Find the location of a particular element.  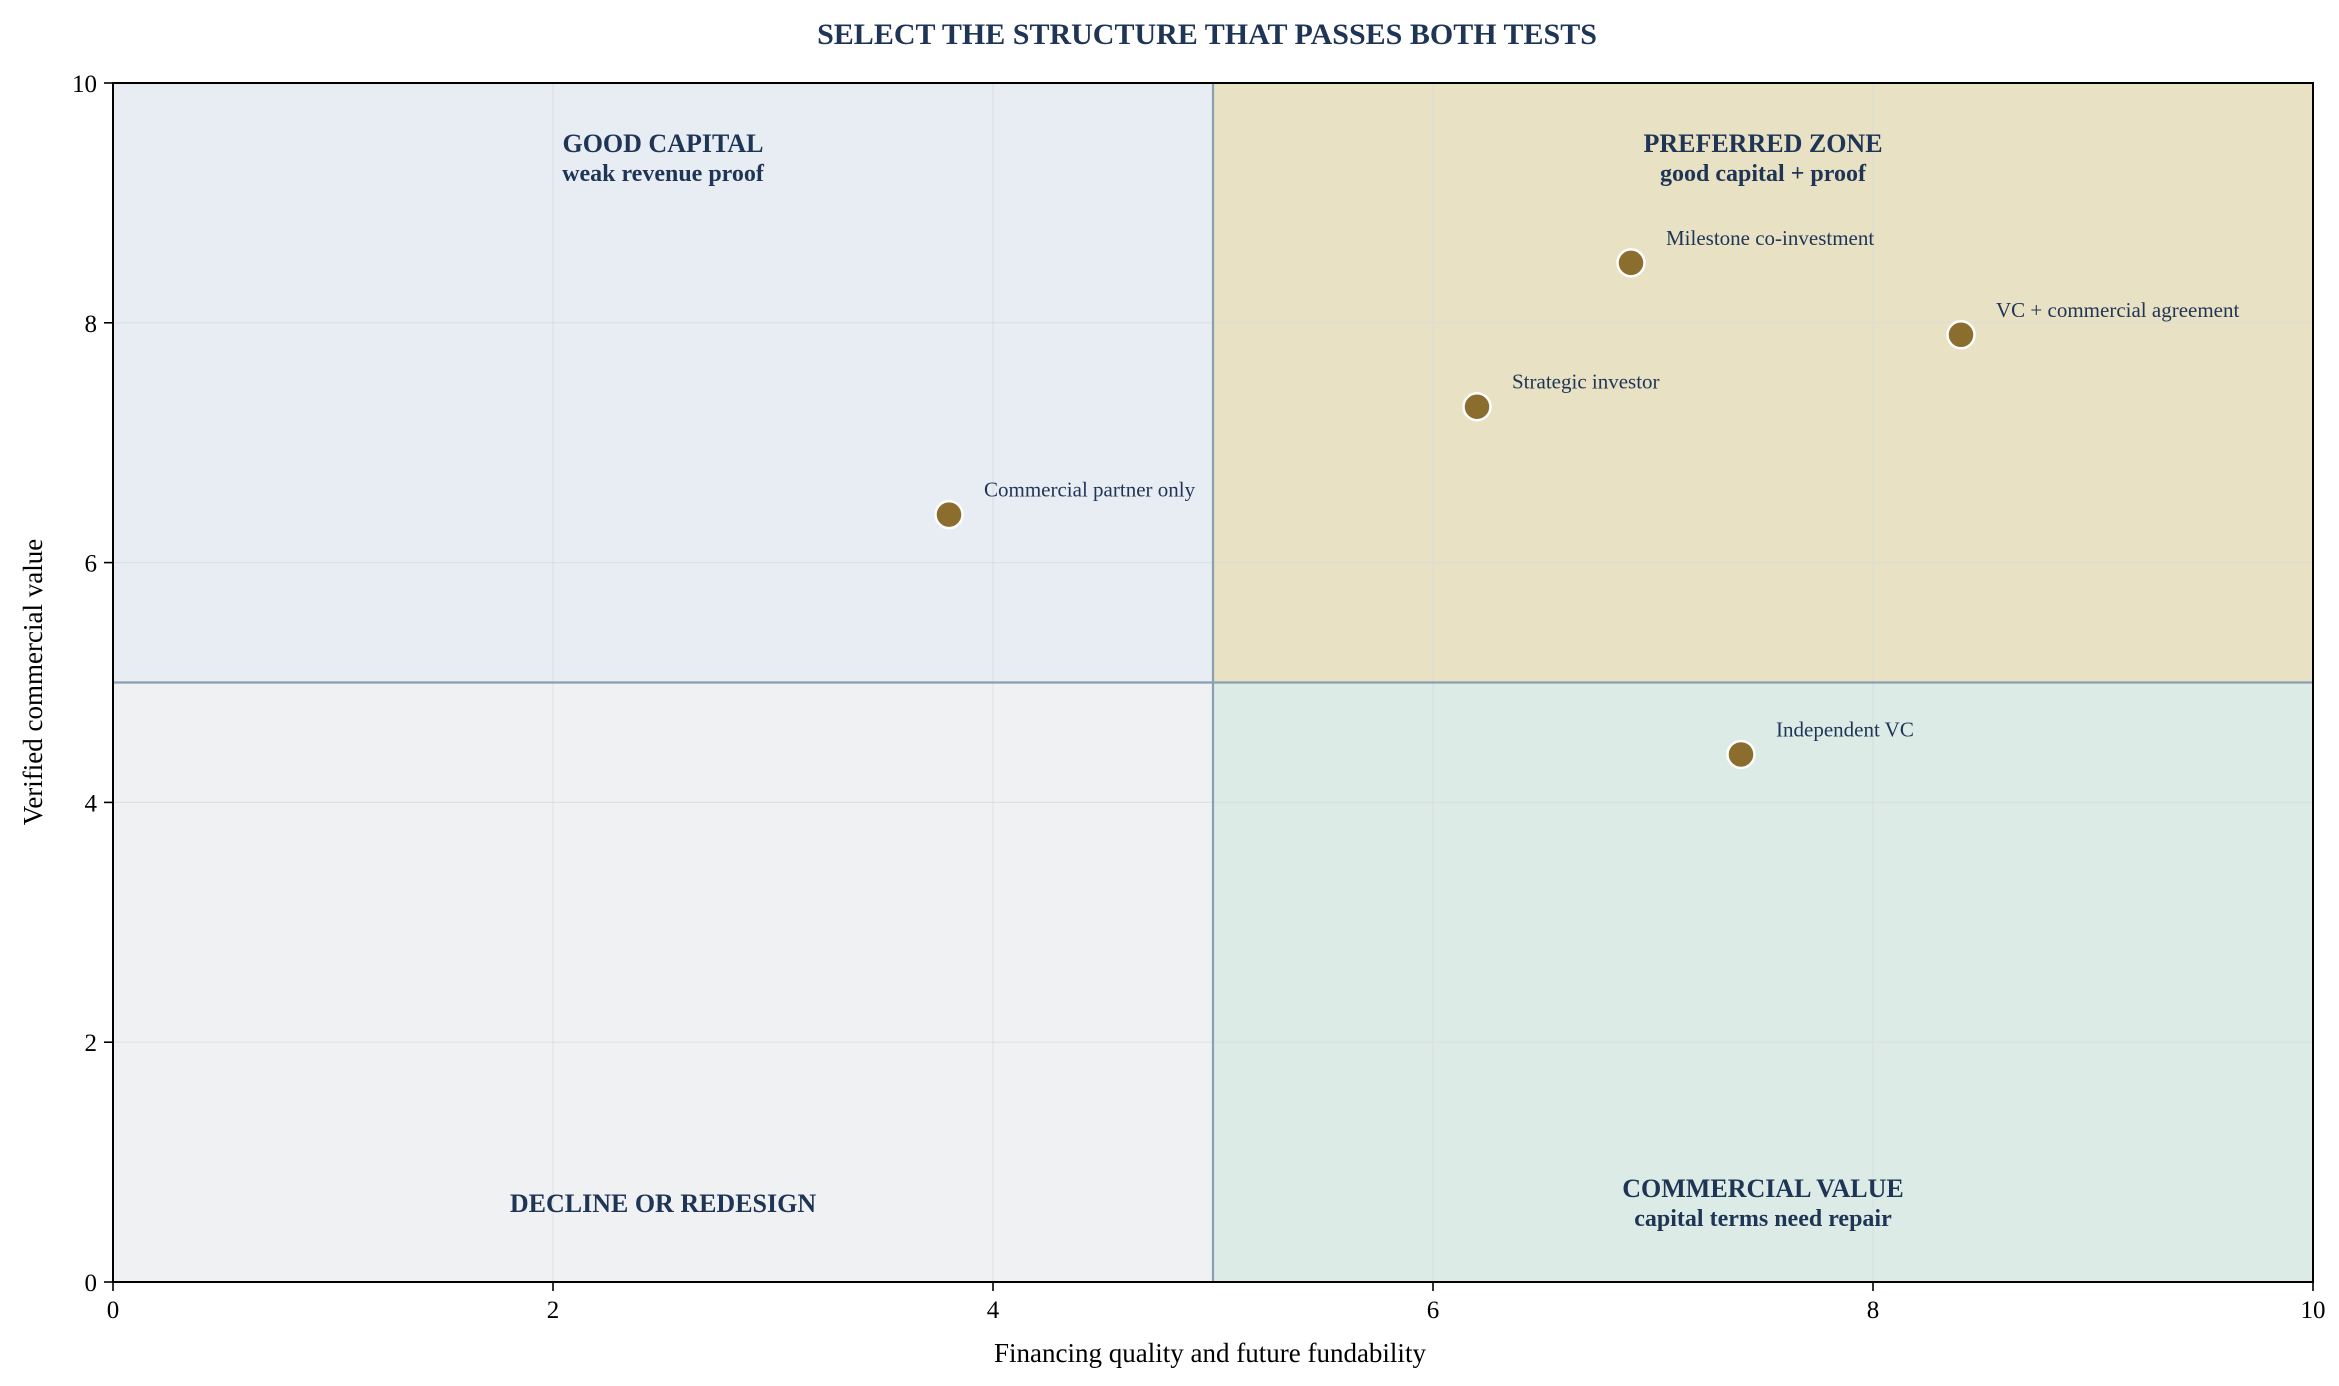

x-tick-label: 6 is located at coordinates (1433, 1310).